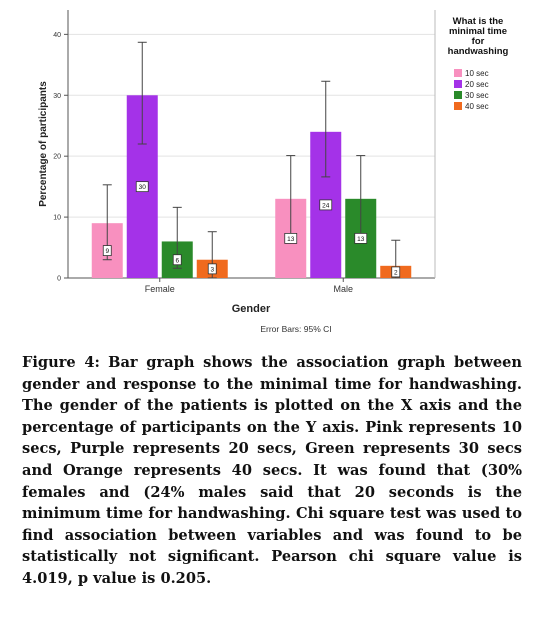 Image resolution: width=542 pixels, height=644 pixels. Describe the element at coordinates (251, 309) in the screenshot. I see `x-axis-label: Gender` at that location.